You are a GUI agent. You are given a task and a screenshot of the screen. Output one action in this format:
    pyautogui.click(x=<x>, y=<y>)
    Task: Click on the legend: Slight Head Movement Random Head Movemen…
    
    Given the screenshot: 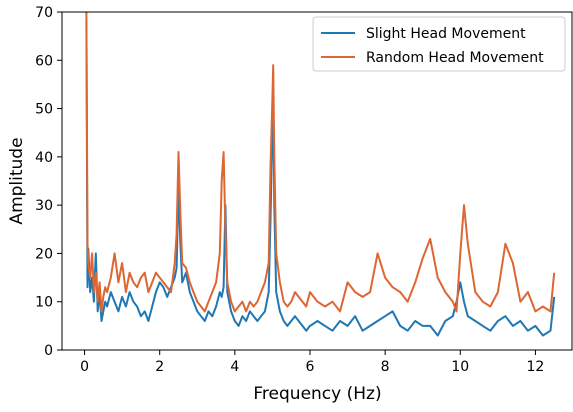 What is the action you would take?
    pyautogui.click(x=439, y=44)
    